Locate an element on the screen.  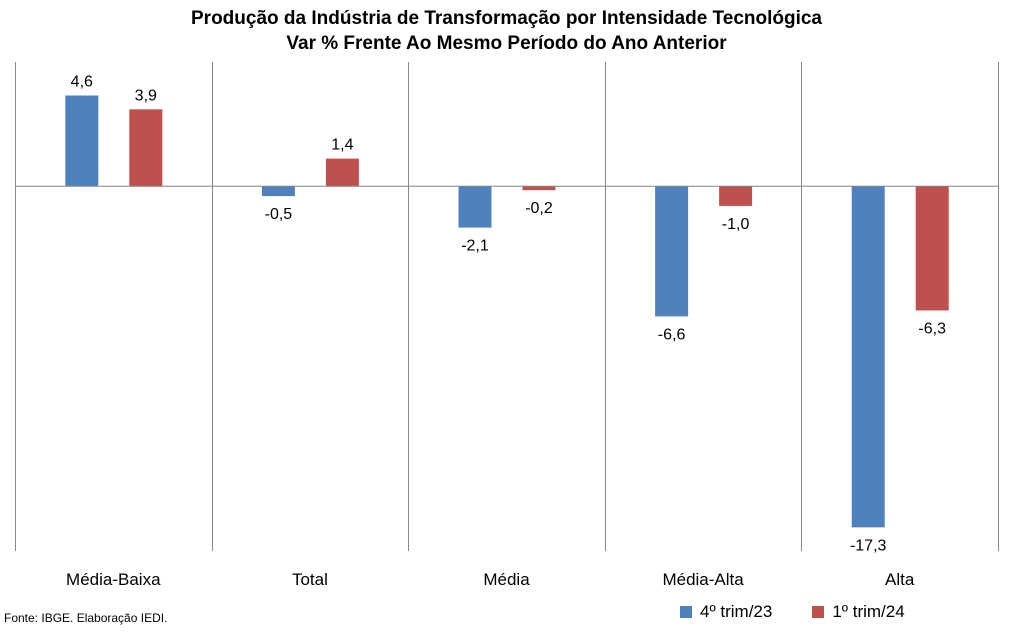
legend-item-series-1: 4º trim/23 is located at coordinates (726, 612).